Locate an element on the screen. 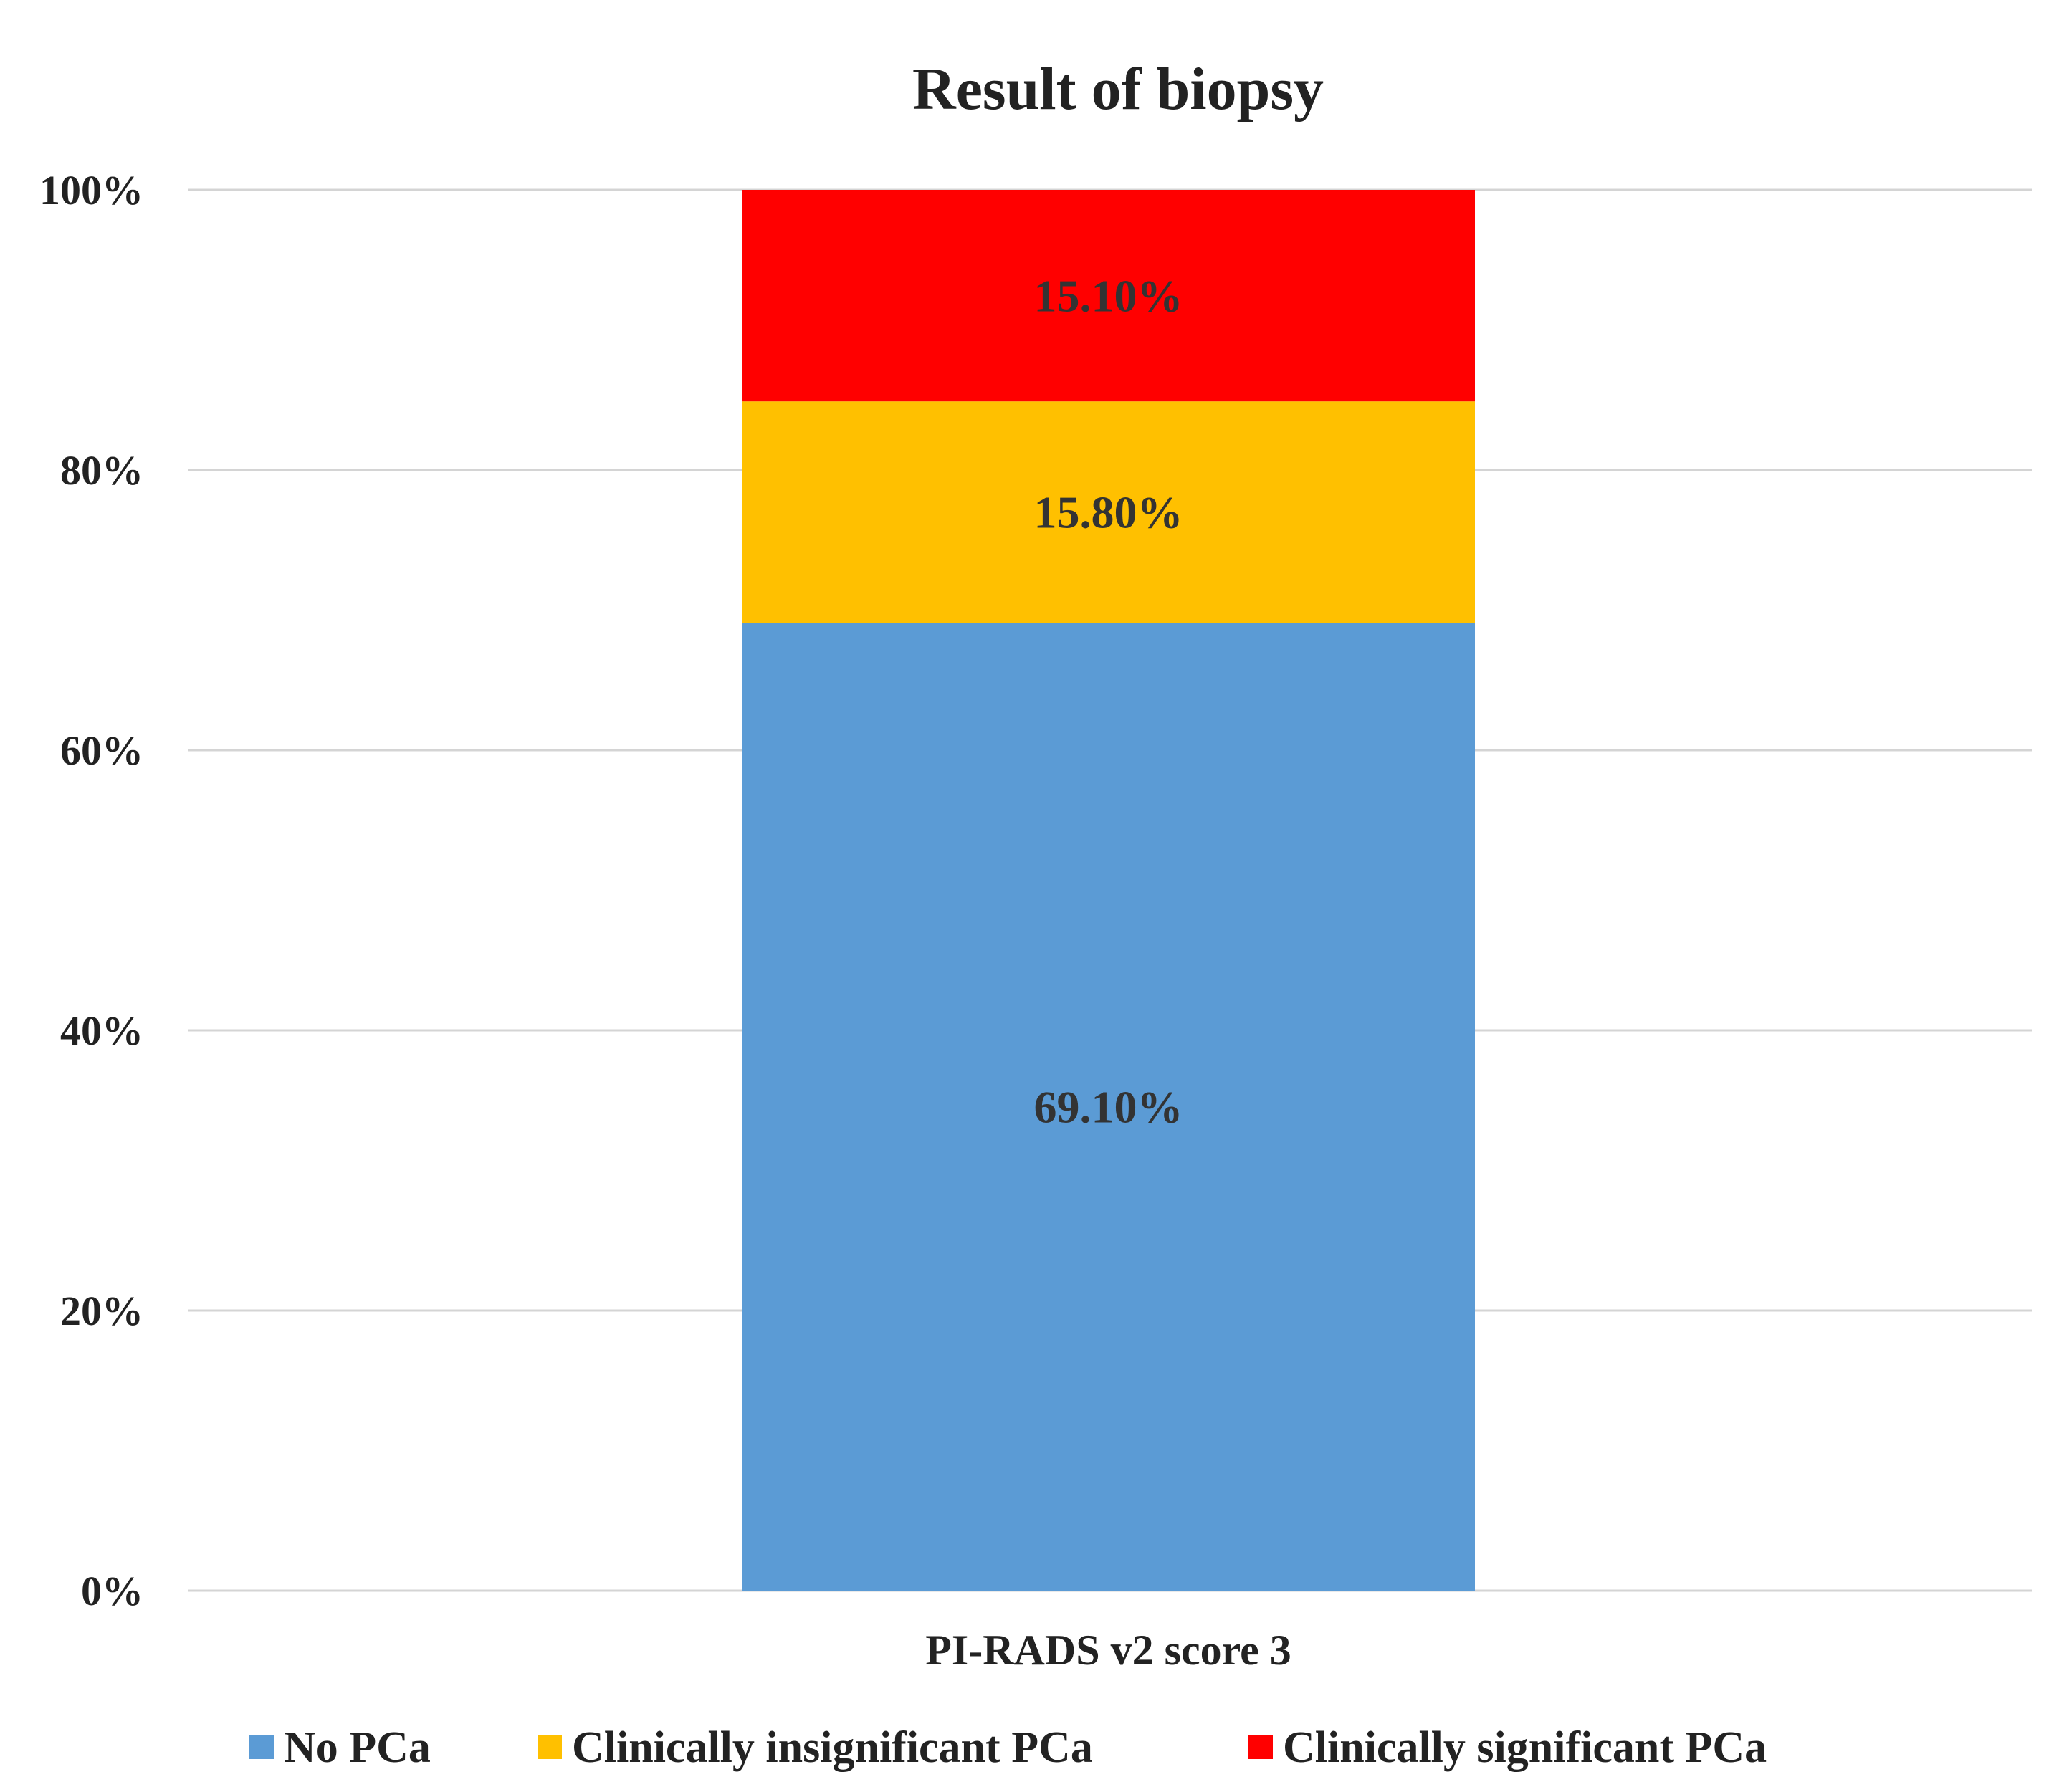 Image resolution: width=2049 pixels, height=1792 pixels. legend-label: No PCa is located at coordinates (357, 1747).